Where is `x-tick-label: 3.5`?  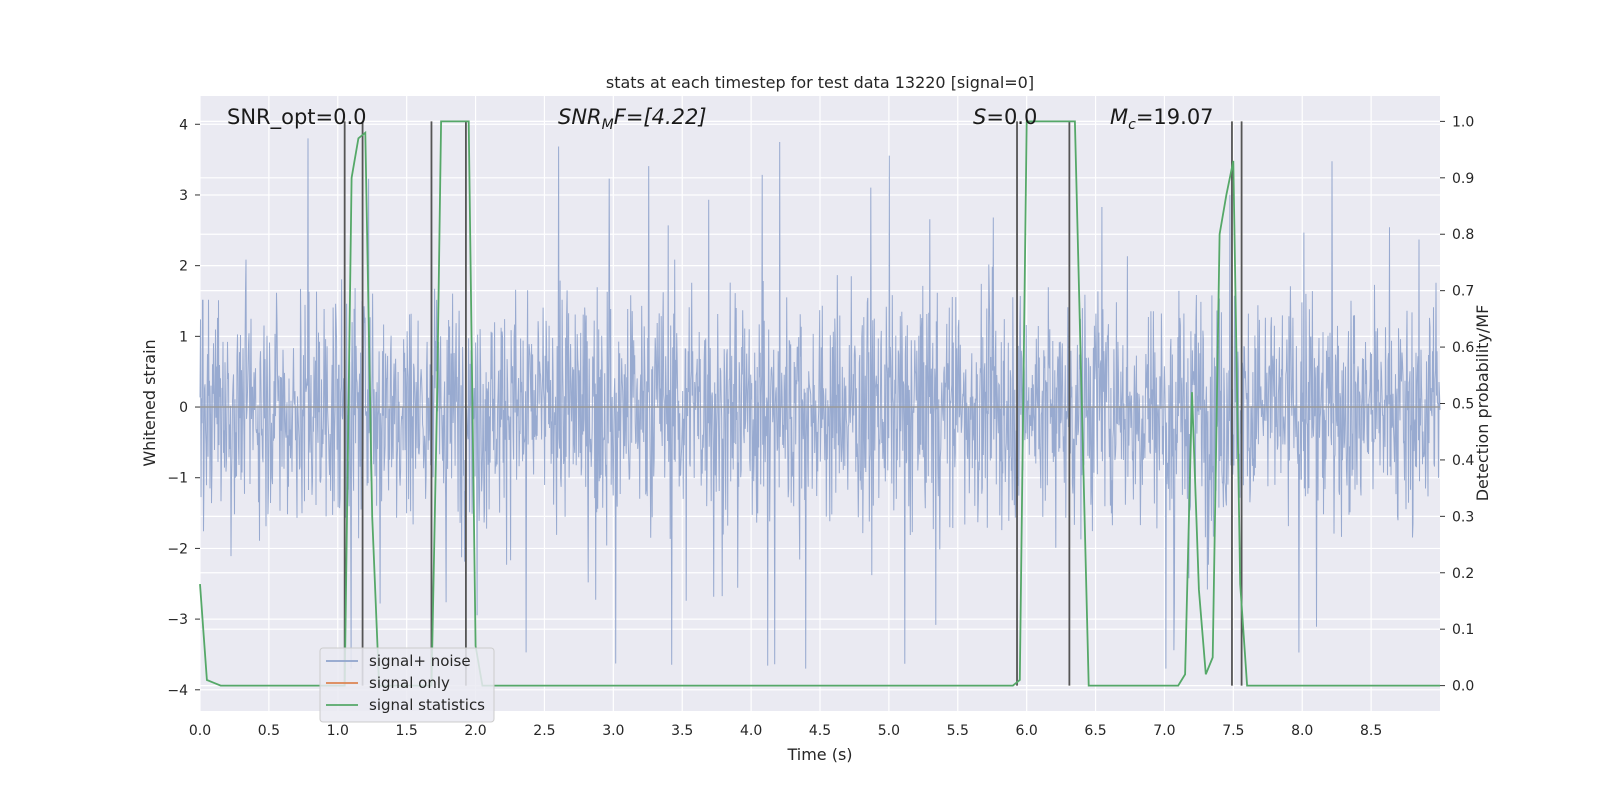 x-tick-label: 3.5 is located at coordinates (682, 731).